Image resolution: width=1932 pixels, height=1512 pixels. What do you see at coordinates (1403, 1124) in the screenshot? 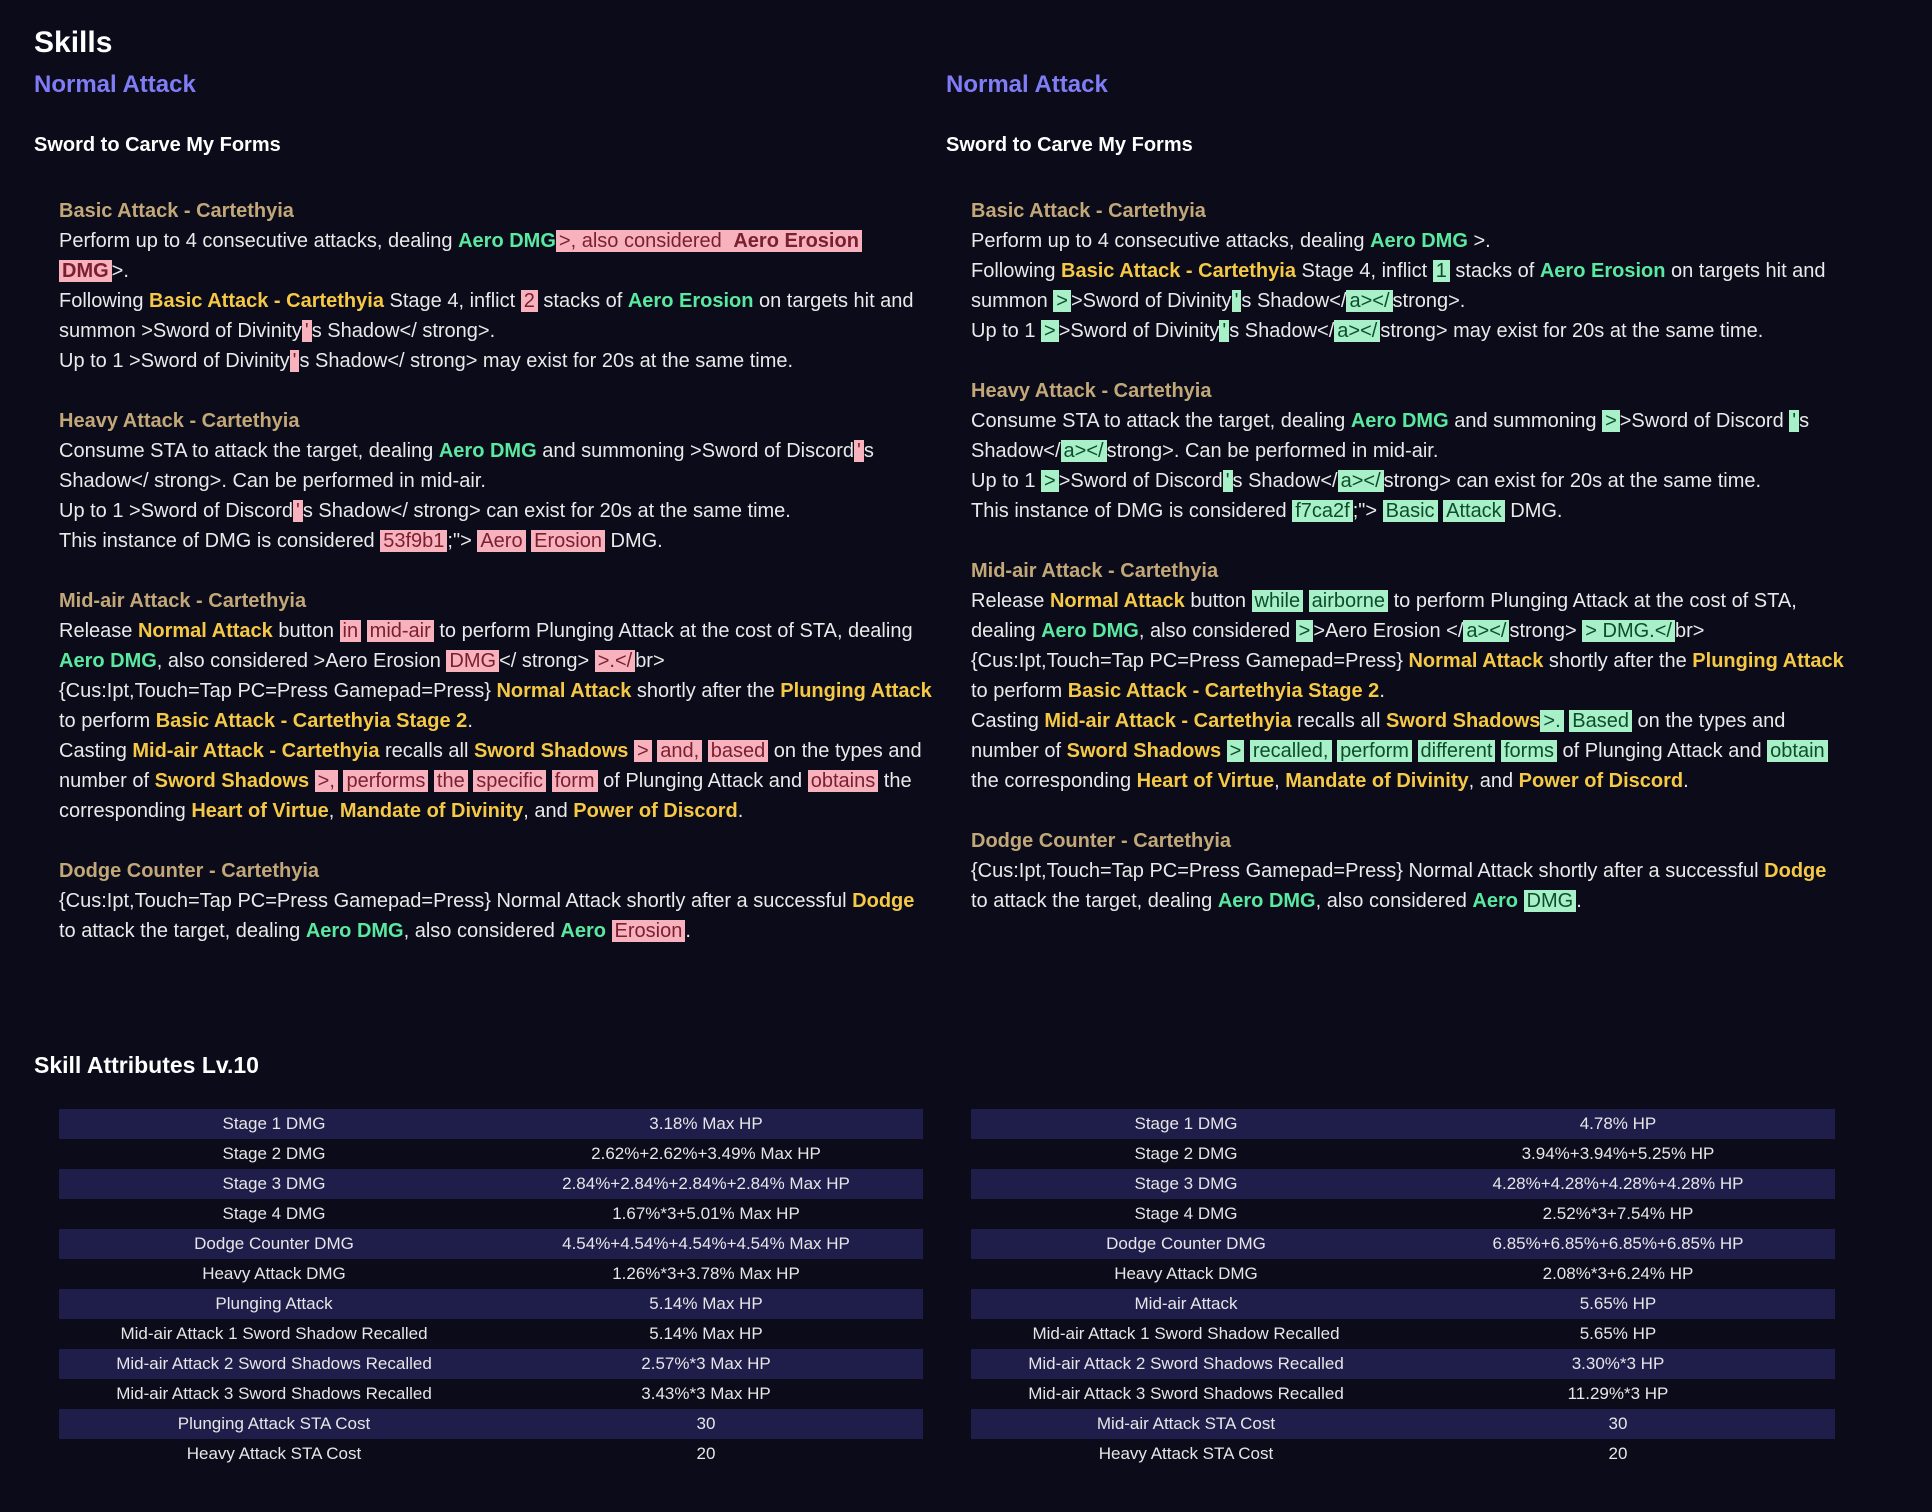
I see `table-row: Stage 1 DMG 4.78% HP` at bounding box center [1403, 1124].